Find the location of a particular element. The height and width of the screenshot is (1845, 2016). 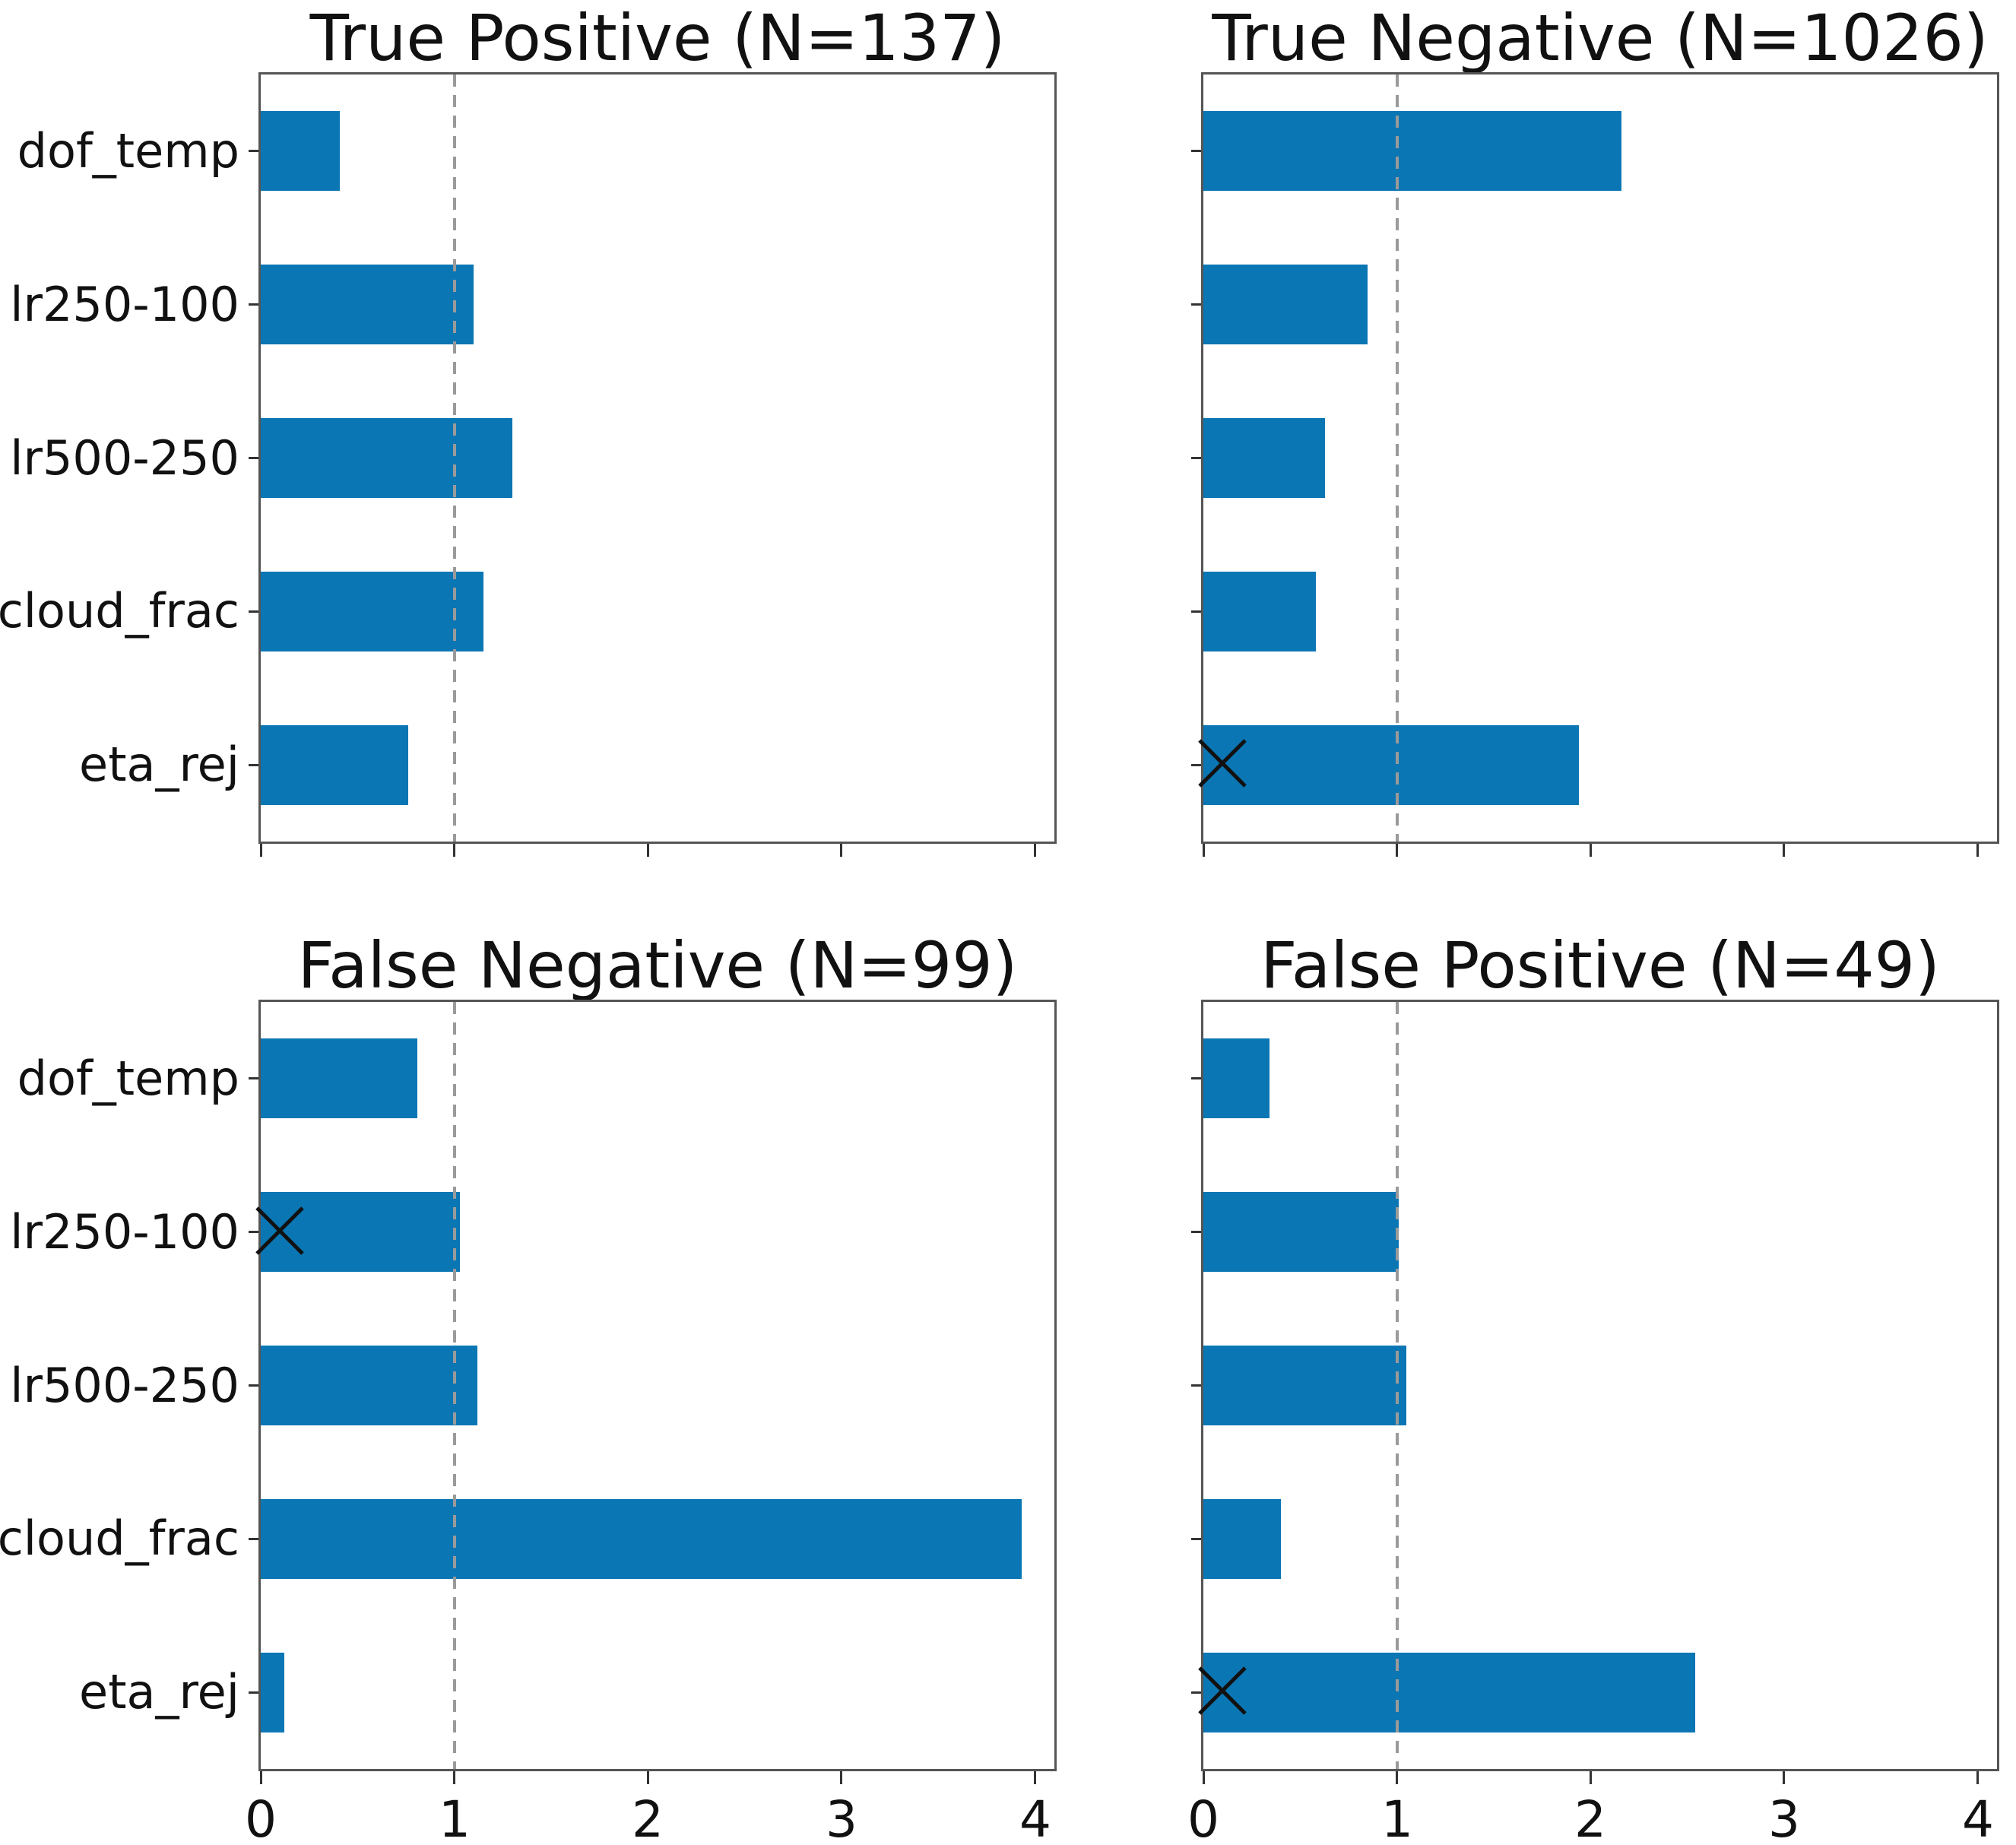

chart-title-true-positive: True Positive (N=137) is located at coordinates (657, 38).